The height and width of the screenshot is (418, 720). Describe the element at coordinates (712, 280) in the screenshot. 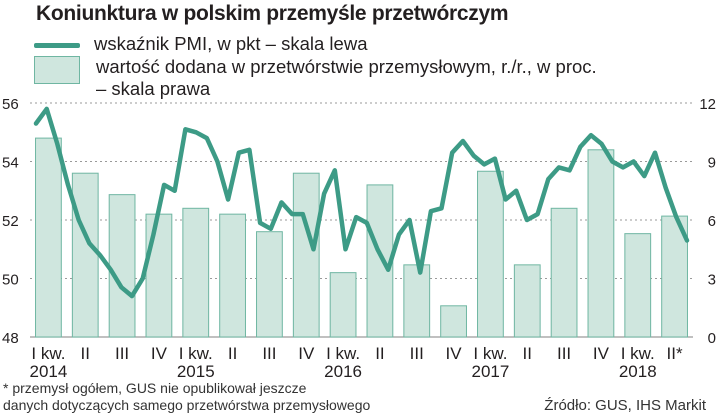

I see `right-tick-label: 3` at that location.